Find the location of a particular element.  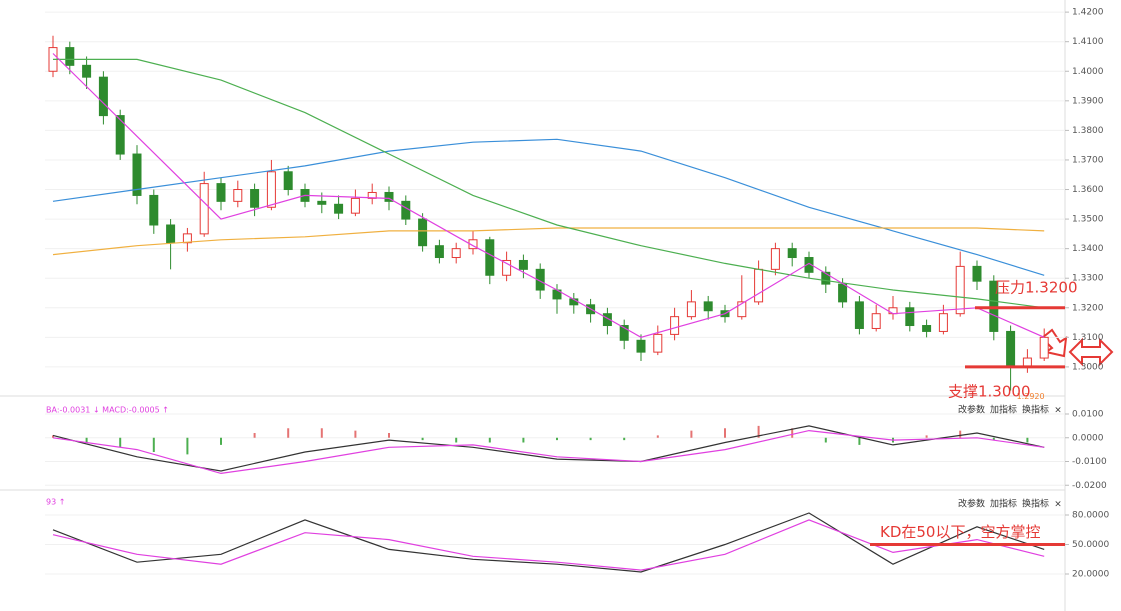

annotation: KD在50以下，空方掌控 is located at coordinates (960, 532).